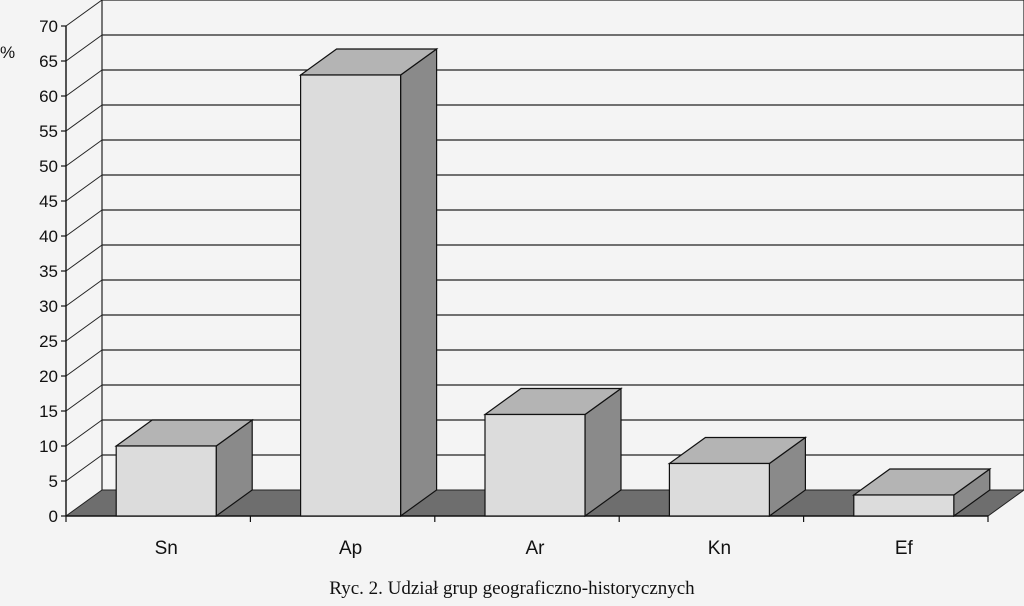  I want to click on y-tick-label: 15, so click(48, 411).